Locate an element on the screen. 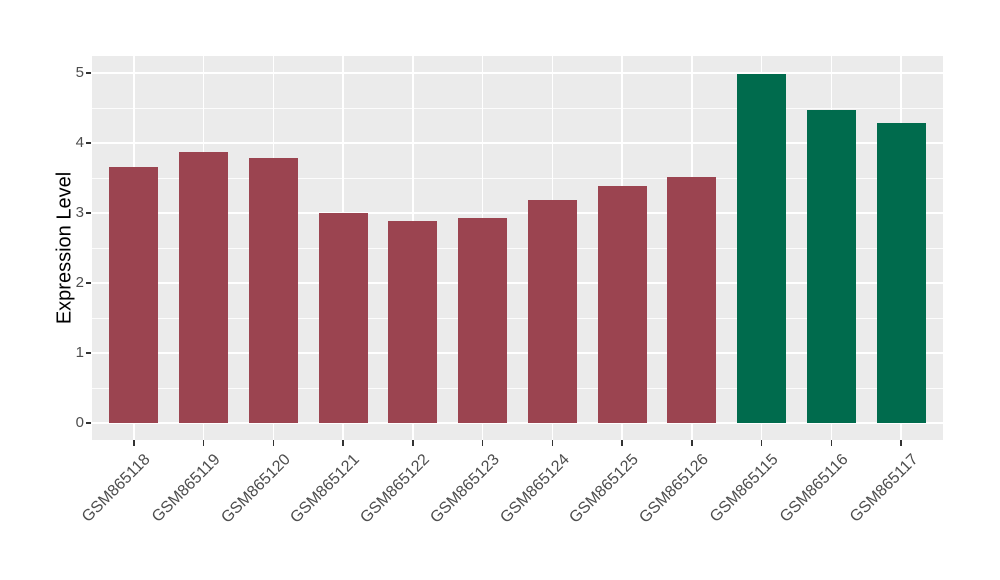 The height and width of the screenshot is (580, 1000). x-tick-label-GSM865126: GSM865126 is located at coordinates (674, 489).